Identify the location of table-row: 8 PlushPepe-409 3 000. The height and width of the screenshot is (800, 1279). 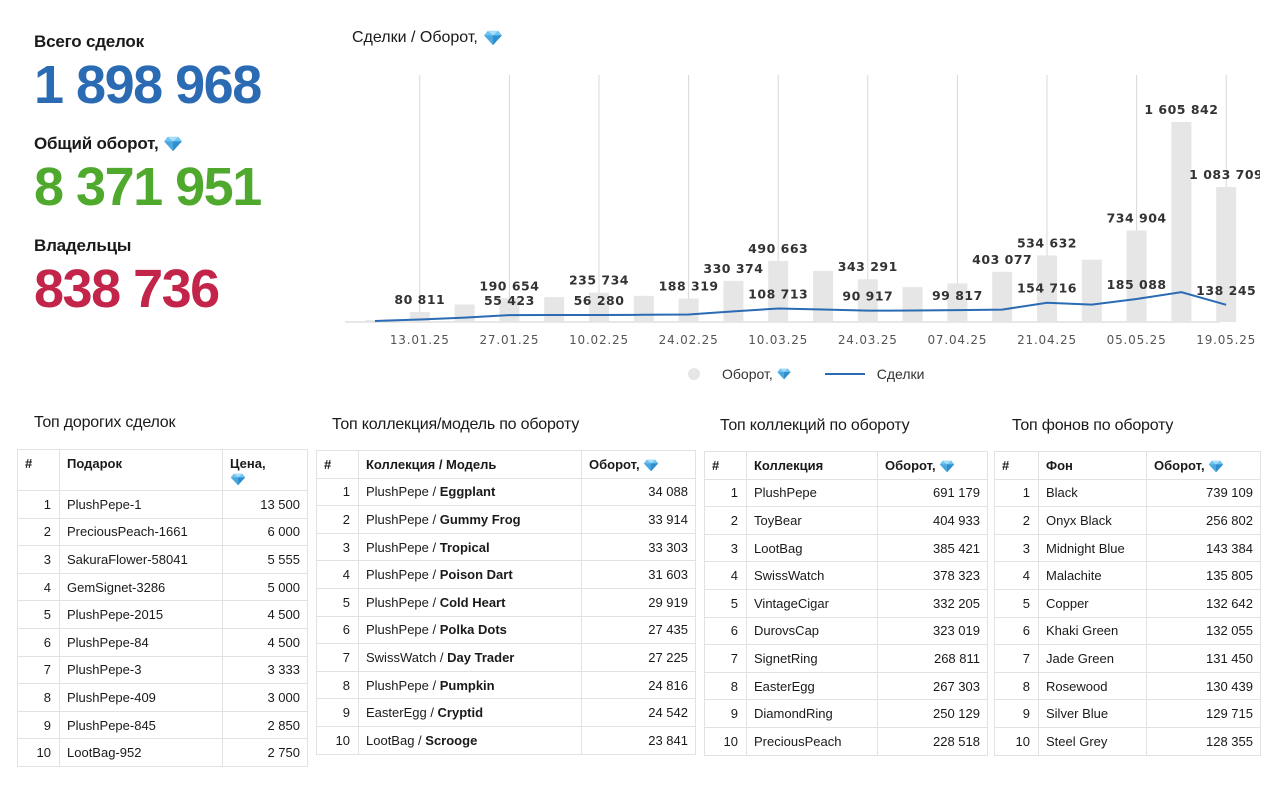
(162, 697).